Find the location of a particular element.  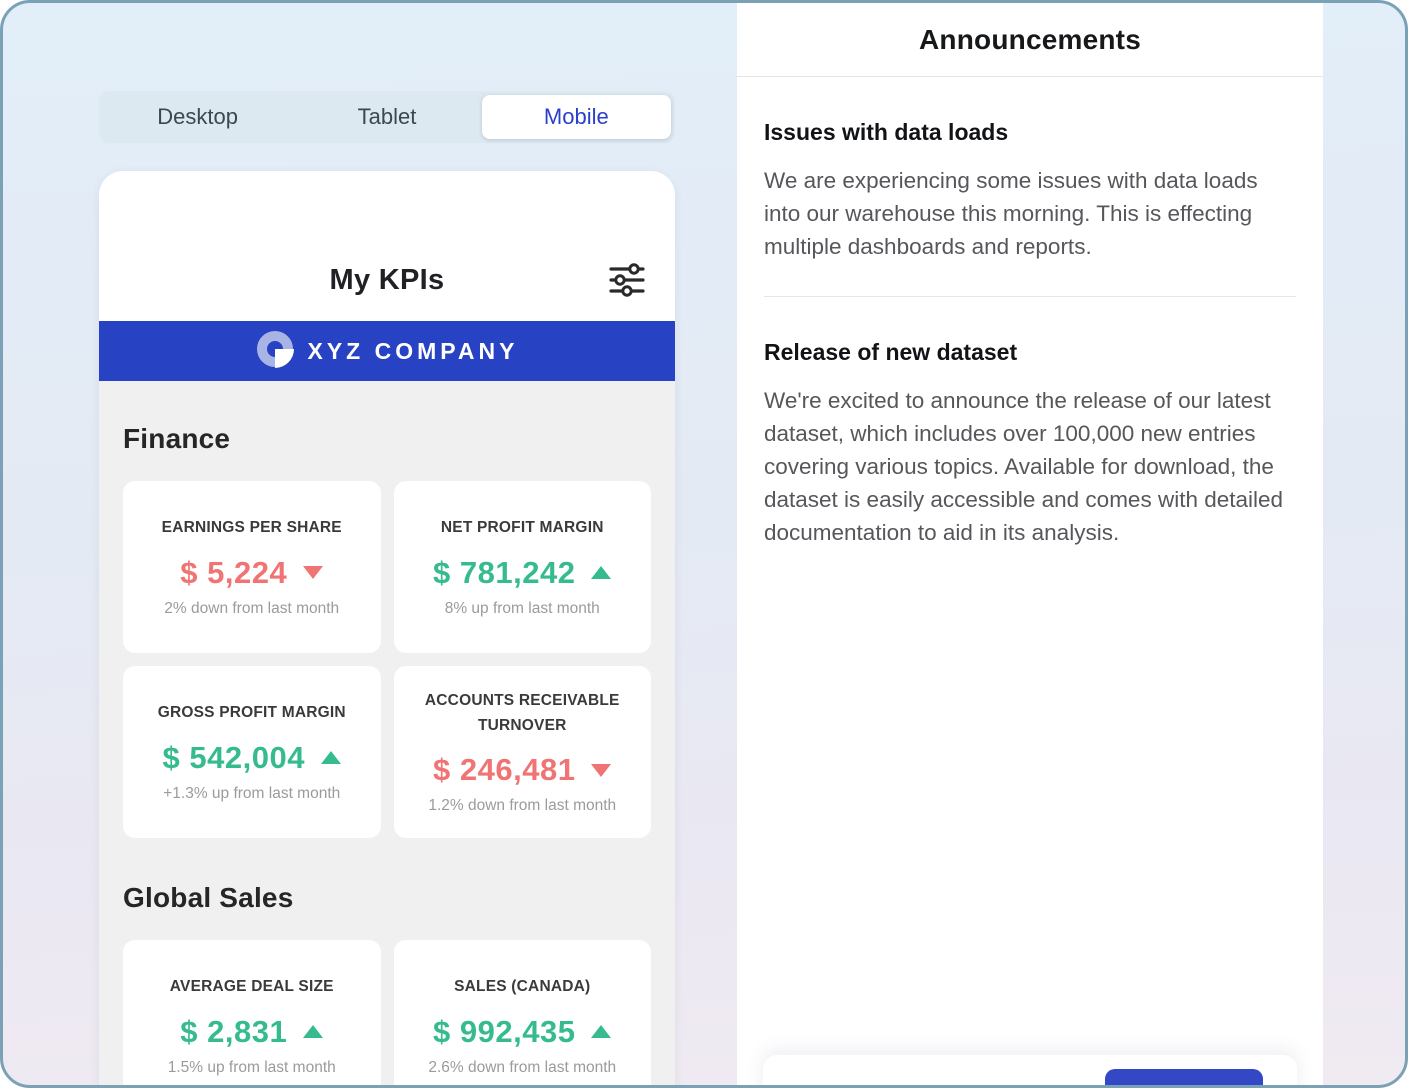

kpi-caption: 2% down from last month is located at coordinates (252, 608).